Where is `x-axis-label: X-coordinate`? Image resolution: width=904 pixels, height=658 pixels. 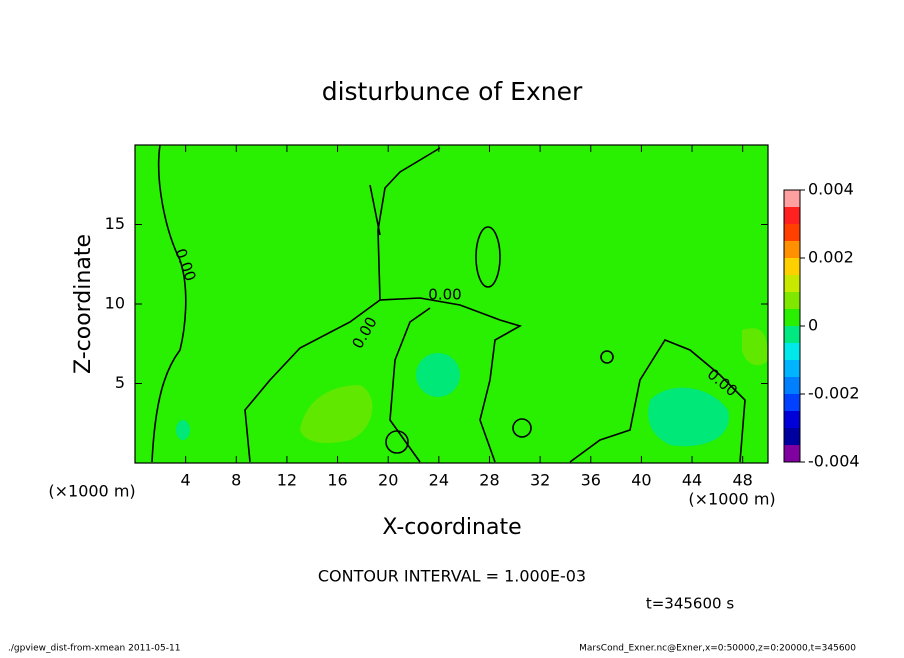 x-axis-label: X-coordinate is located at coordinates (451, 527).